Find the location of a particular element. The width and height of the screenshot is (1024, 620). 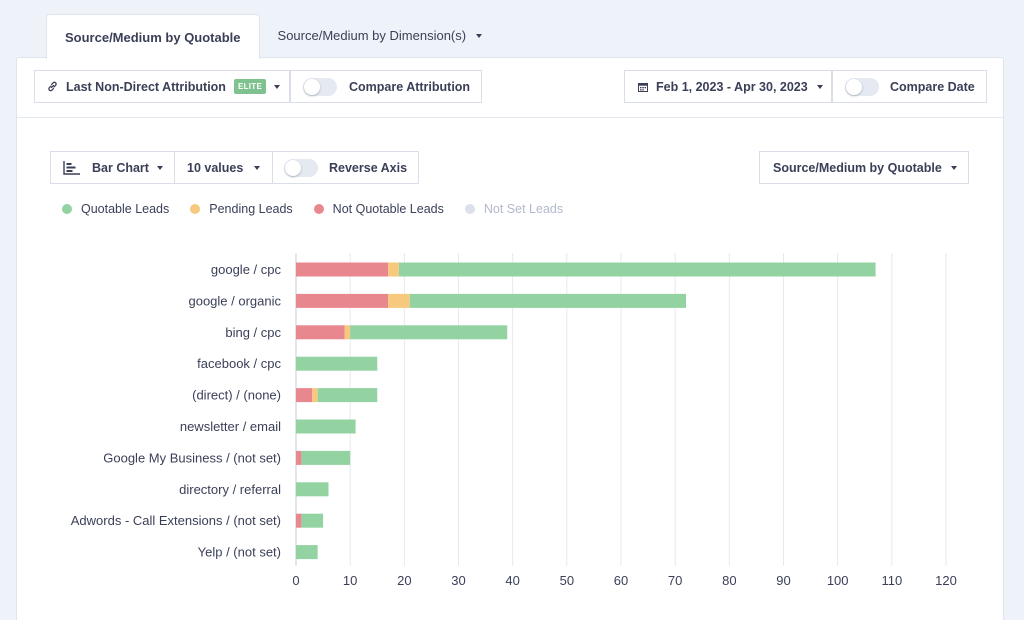

values-count-label: 10 values is located at coordinates (215, 167).